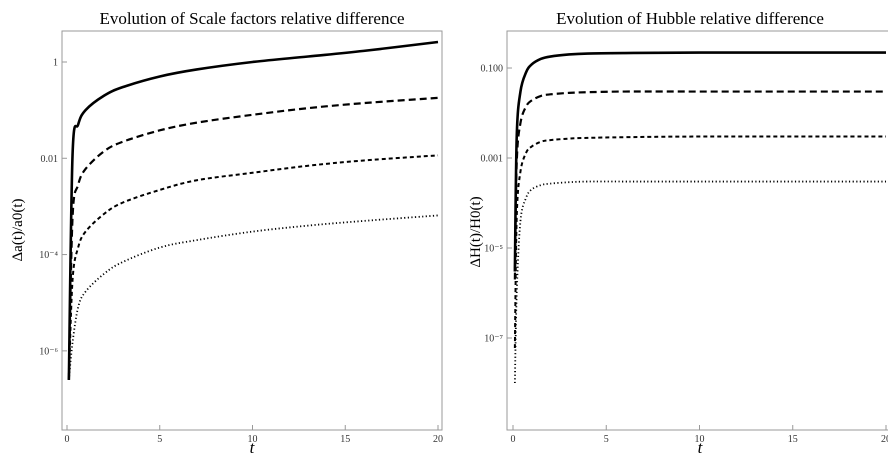 The height and width of the screenshot is (457, 888). Describe the element at coordinates (438, 439) in the screenshot. I see `scale-factor-x-tick-label: 20` at that location.